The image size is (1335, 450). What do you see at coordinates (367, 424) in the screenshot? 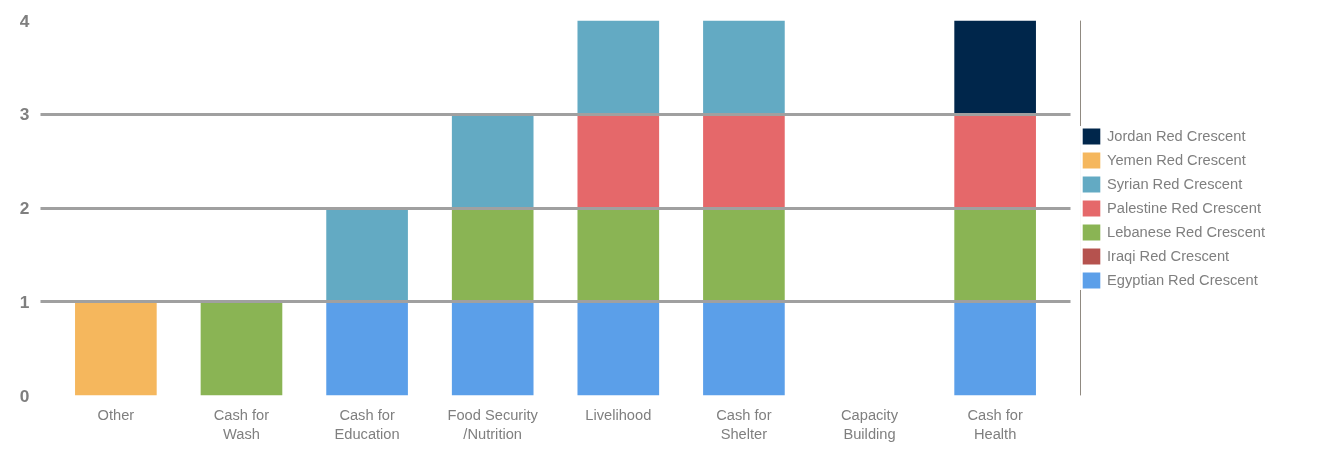
I see `x-tick-label: Cash for Education` at bounding box center [367, 424].